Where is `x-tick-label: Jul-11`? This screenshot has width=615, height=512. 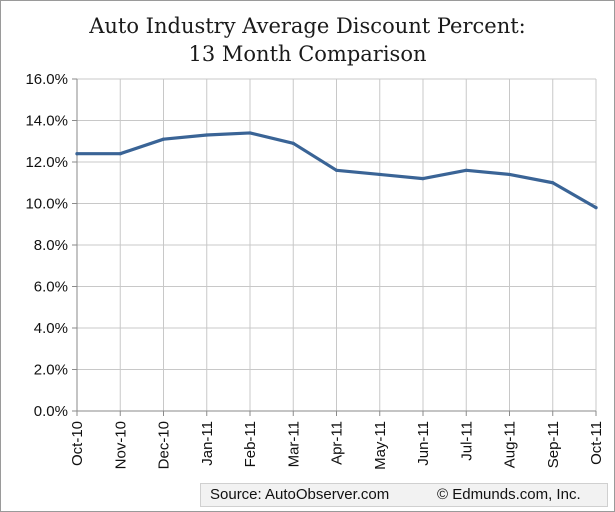 x-tick-label: Jul-11 is located at coordinates (466, 441).